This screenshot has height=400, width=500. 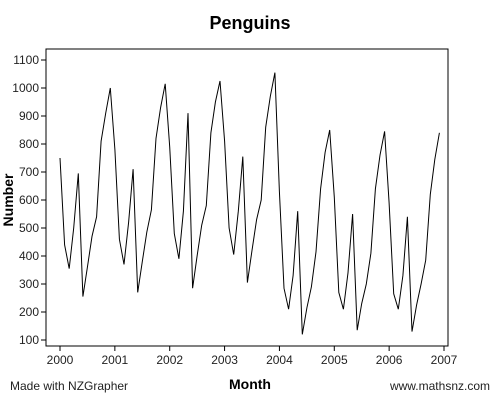 What do you see at coordinates (224, 360) in the screenshot?
I see `x-tick-label: 2003` at bounding box center [224, 360].